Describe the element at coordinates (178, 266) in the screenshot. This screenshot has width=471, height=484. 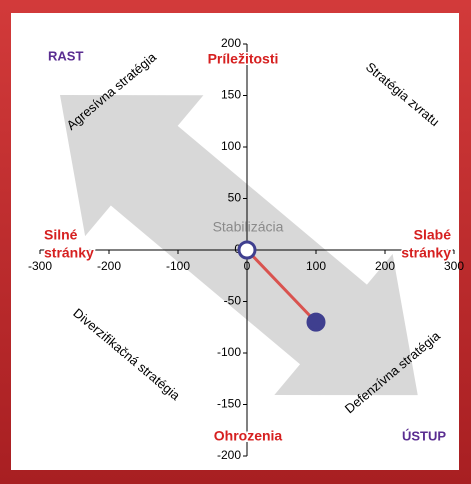
I see `x-tick-label: -100` at that location.